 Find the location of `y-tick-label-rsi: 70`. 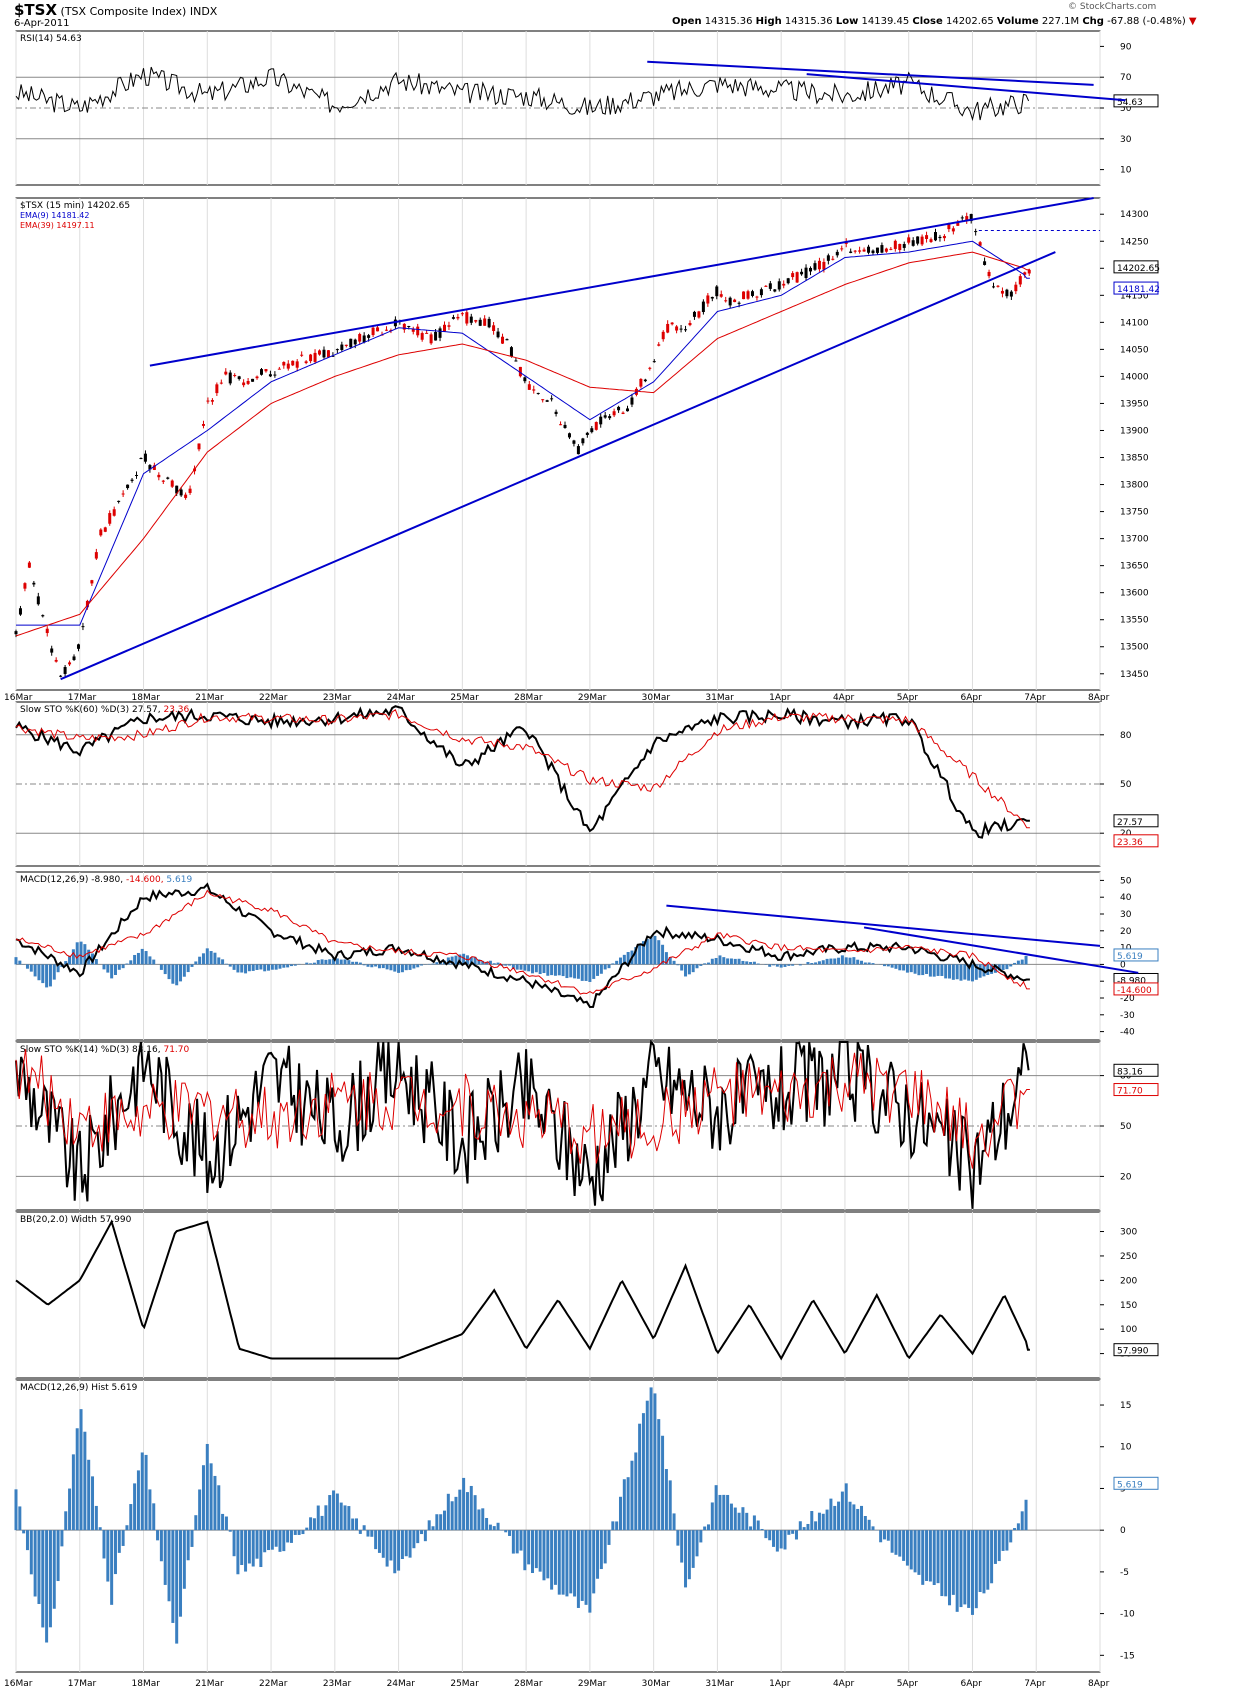

y-tick-label-rsi: 70 is located at coordinates (1126, 78).